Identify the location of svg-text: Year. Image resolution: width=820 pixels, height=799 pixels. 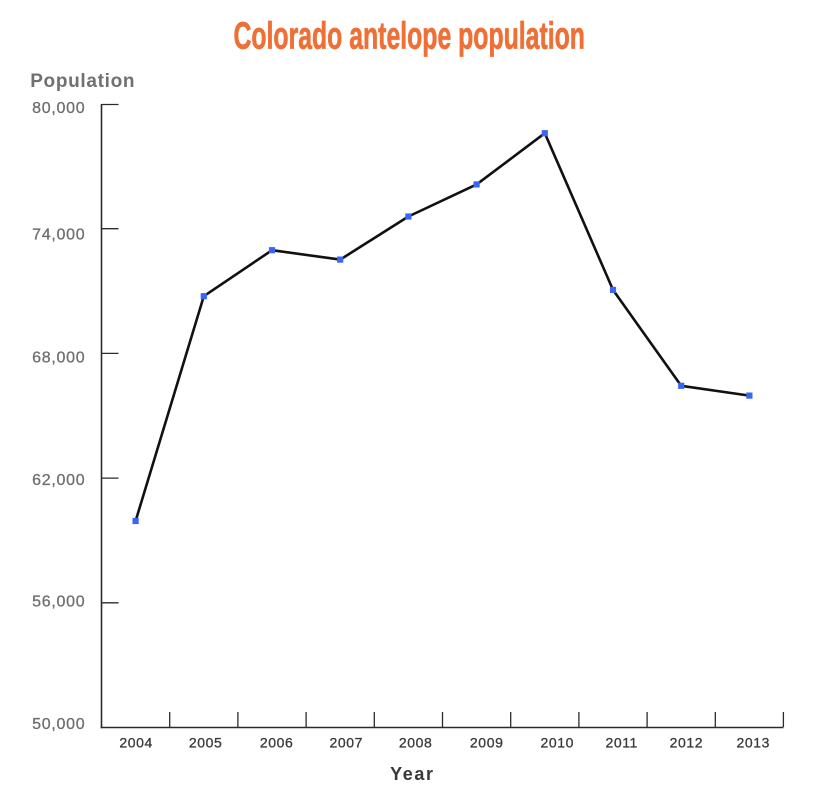
(412, 774).